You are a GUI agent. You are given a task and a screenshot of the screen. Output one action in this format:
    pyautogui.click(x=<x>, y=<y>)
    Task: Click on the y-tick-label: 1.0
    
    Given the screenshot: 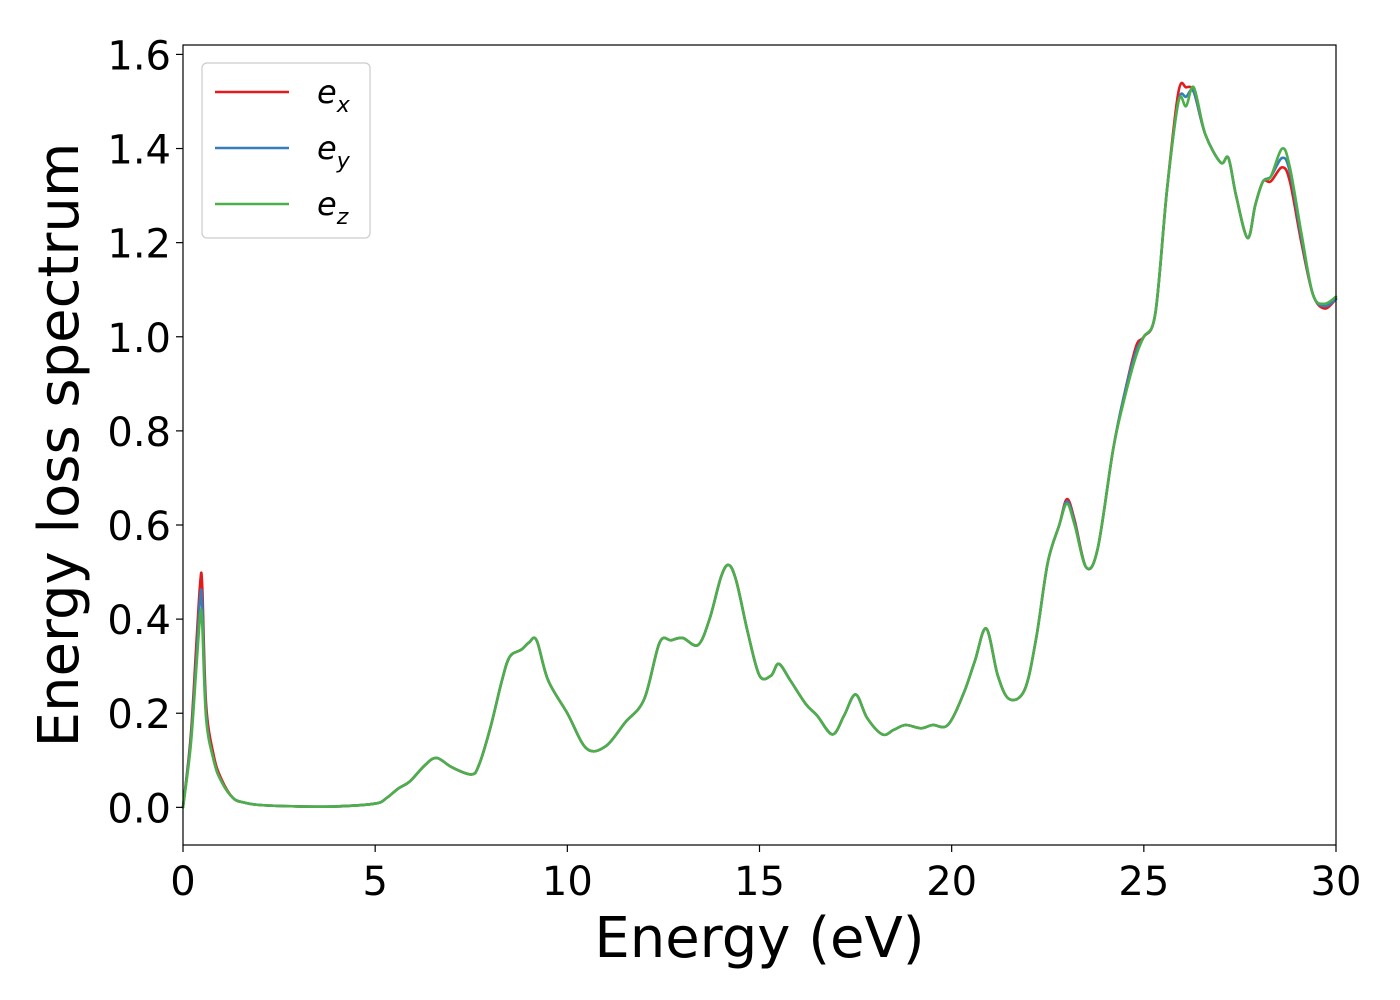 What is the action you would take?
    pyautogui.click(x=139, y=339)
    